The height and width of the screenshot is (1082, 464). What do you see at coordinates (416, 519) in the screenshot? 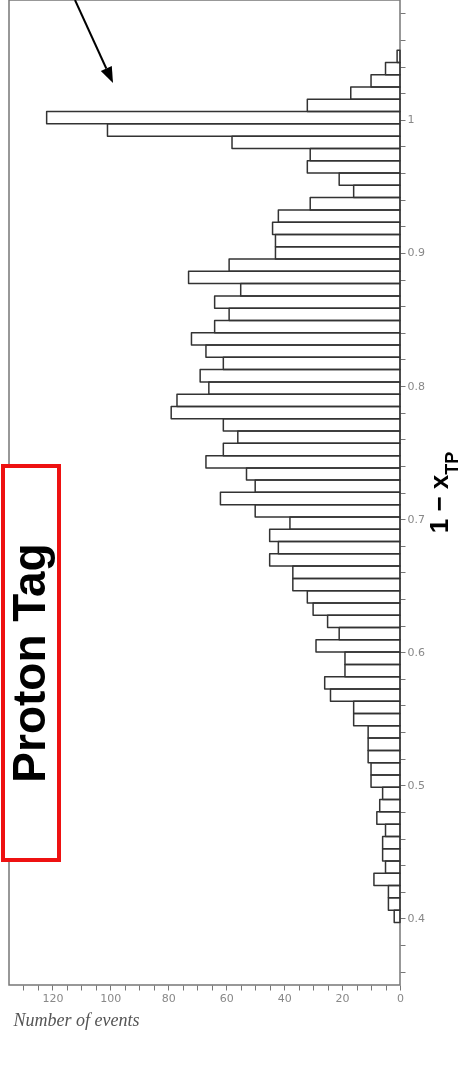
I see `y-tick-label: 0.7` at bounding box center [416, 519].